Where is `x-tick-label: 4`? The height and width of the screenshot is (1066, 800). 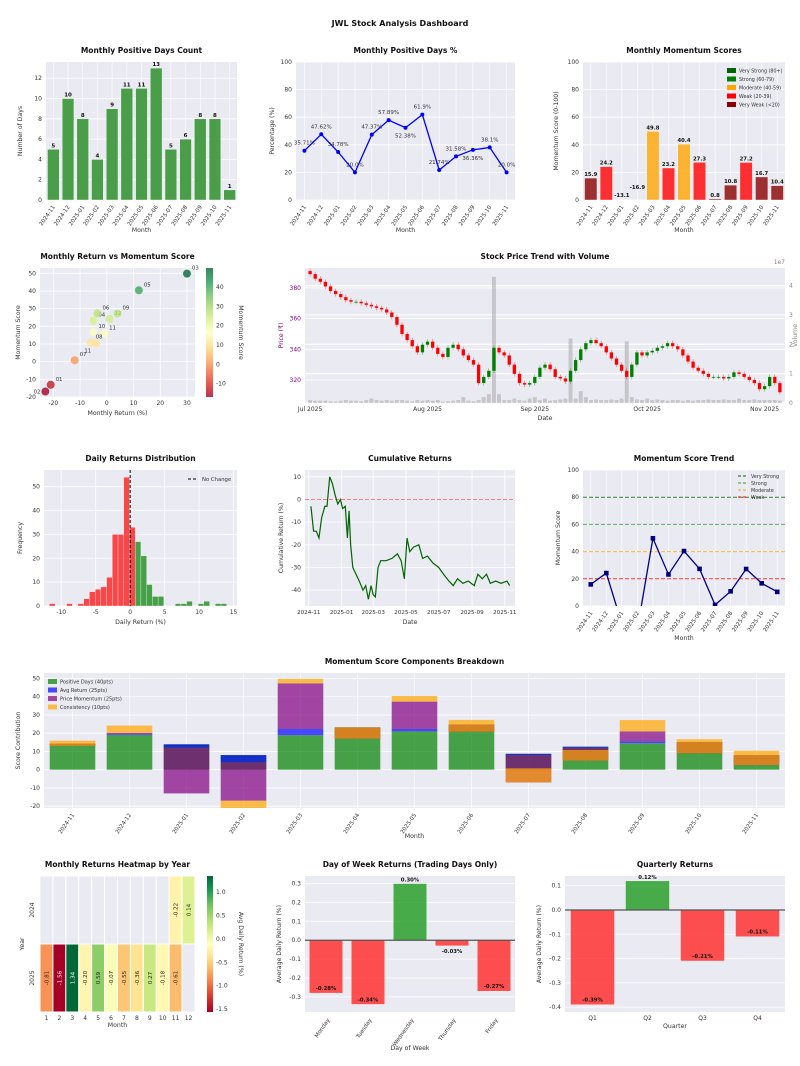 x-tick-label: 4 is located at coordinates (85, 1018).